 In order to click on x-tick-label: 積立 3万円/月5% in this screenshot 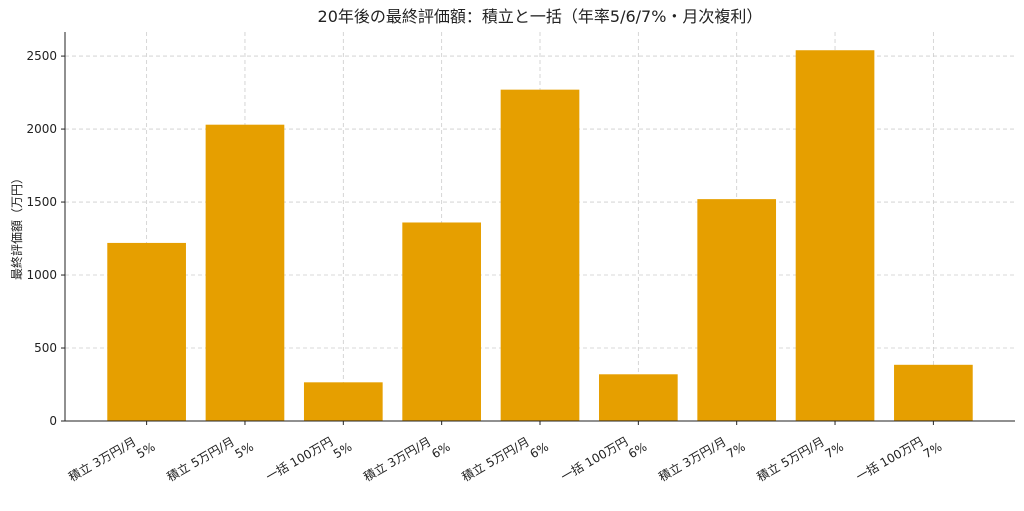, I will do `click(112, 462)`.